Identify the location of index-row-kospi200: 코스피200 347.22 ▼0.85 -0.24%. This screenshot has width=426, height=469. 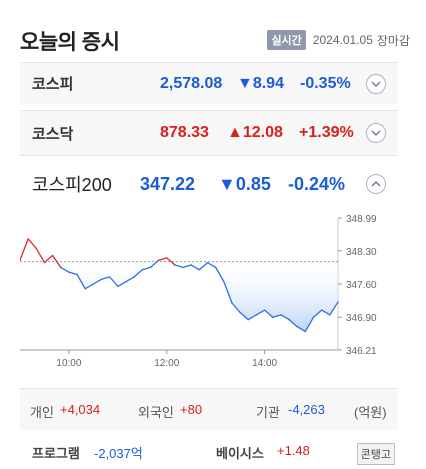
(209, 184).